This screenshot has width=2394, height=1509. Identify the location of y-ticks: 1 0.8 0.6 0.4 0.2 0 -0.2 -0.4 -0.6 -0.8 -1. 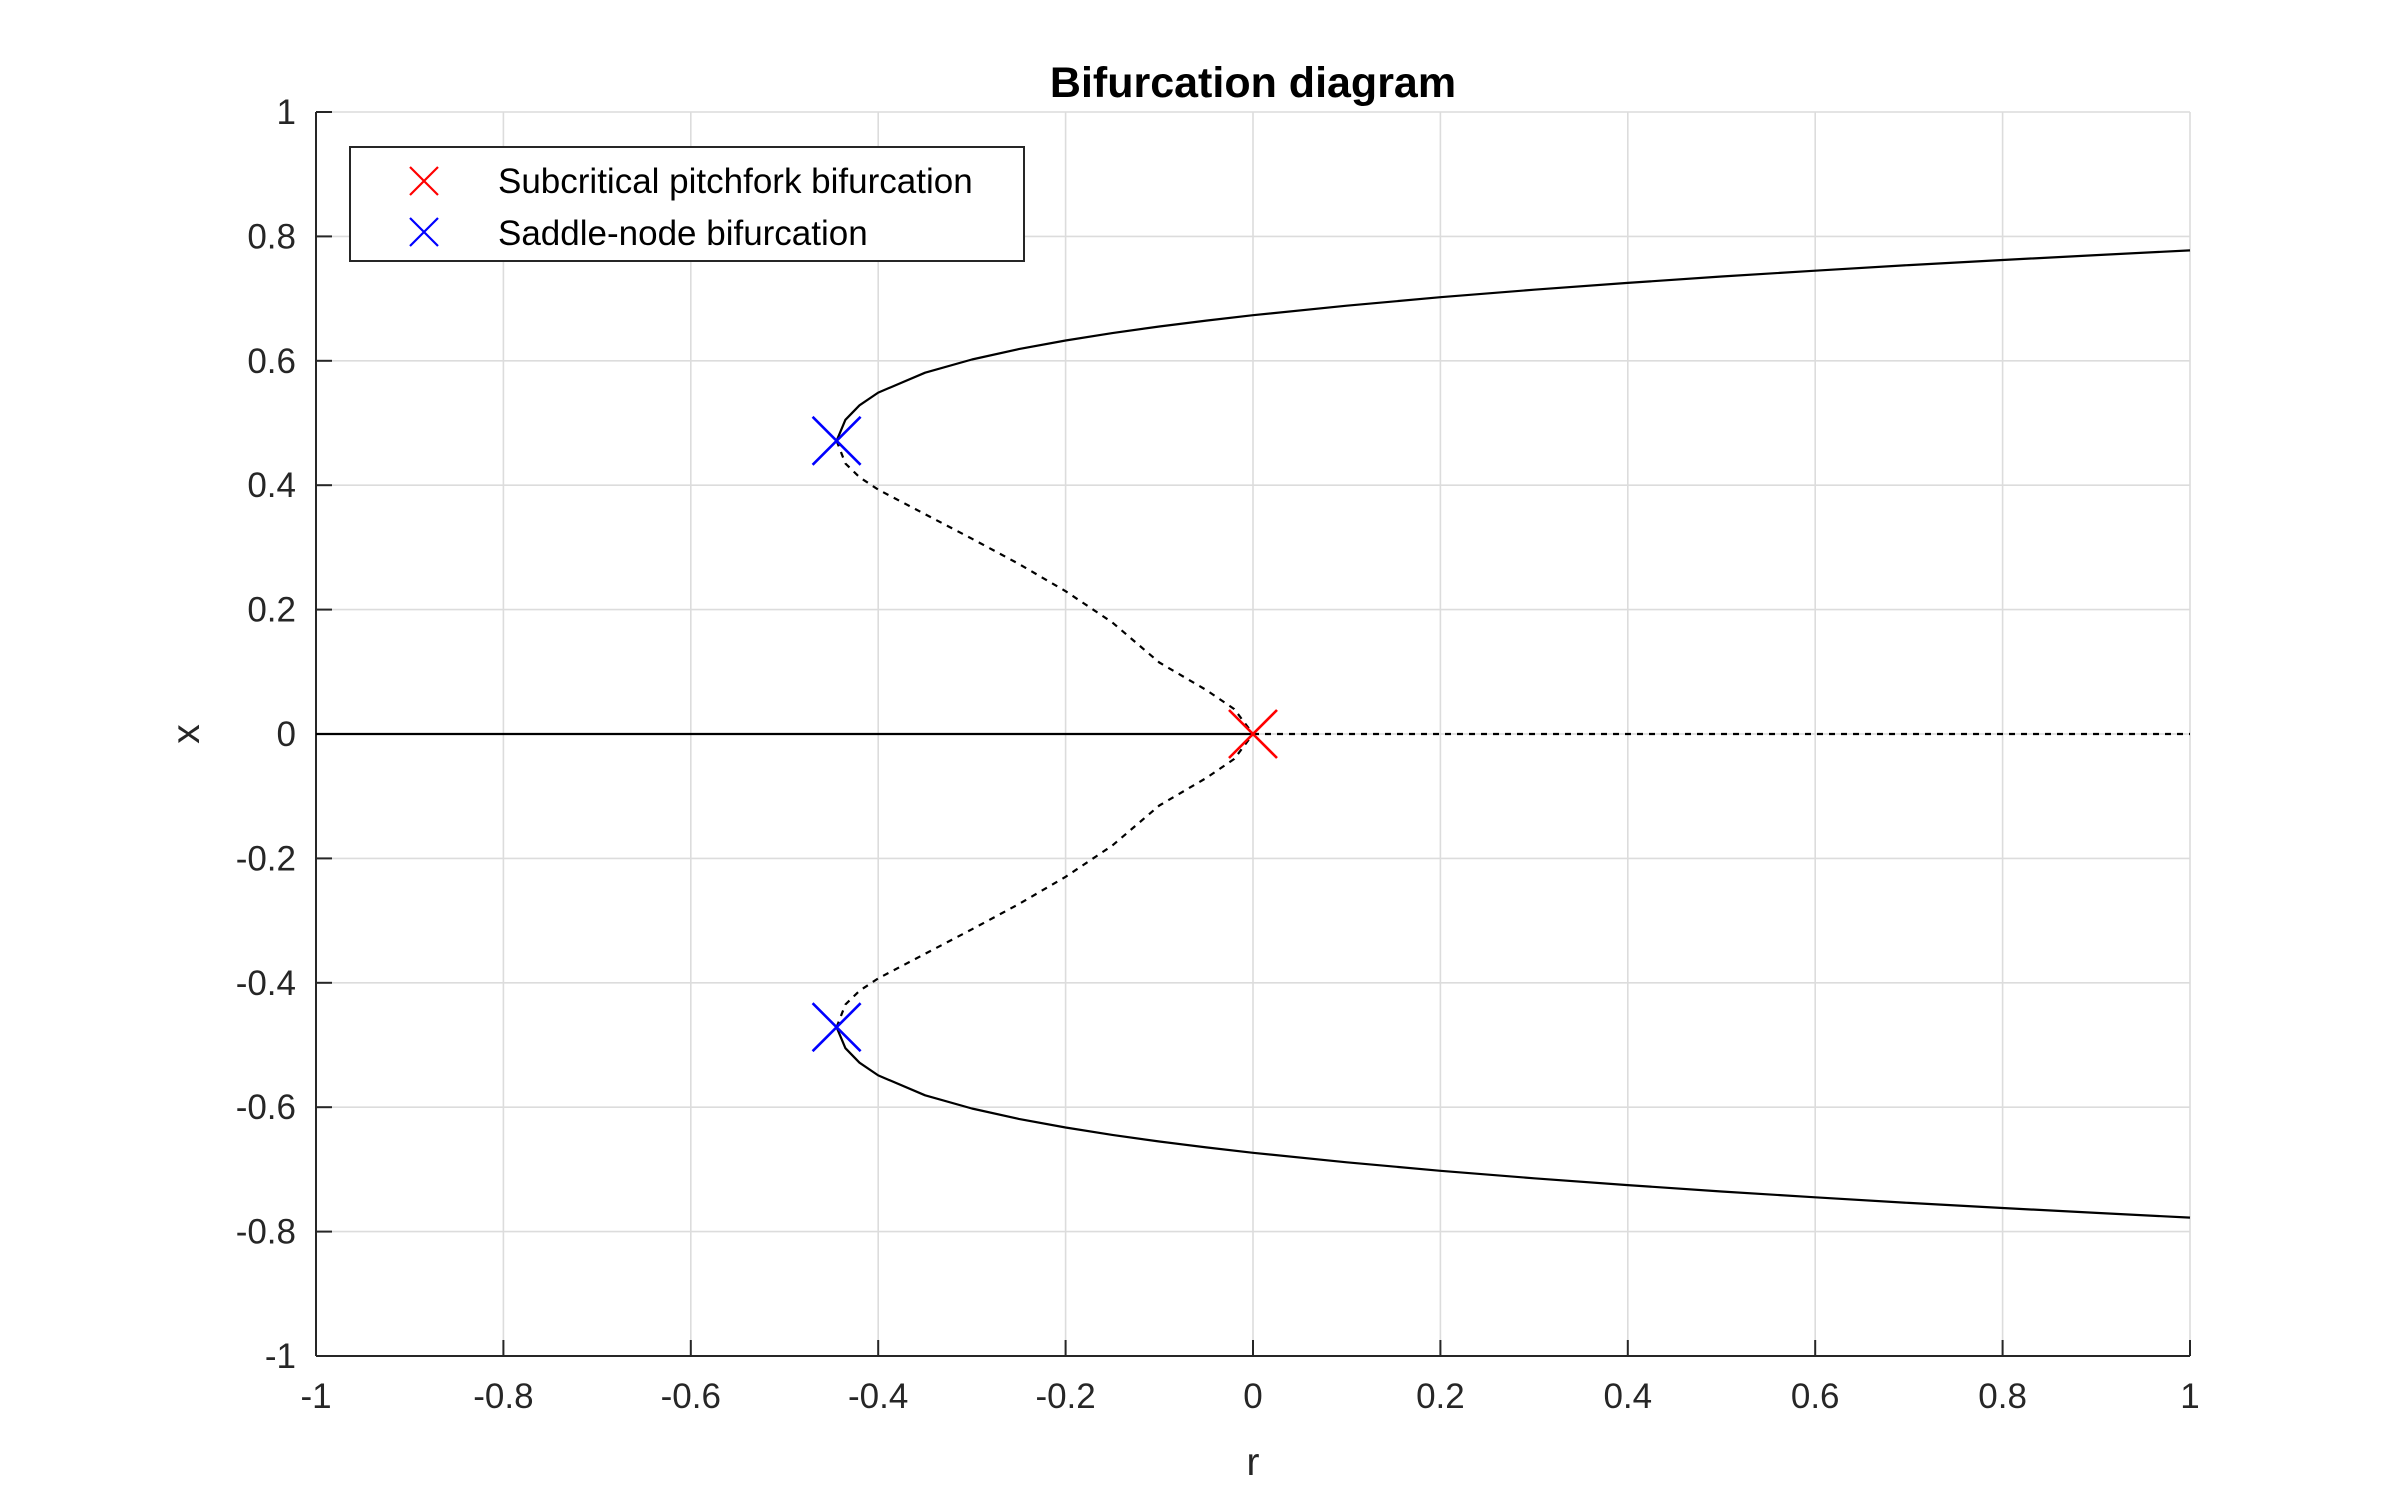
(284, 734).